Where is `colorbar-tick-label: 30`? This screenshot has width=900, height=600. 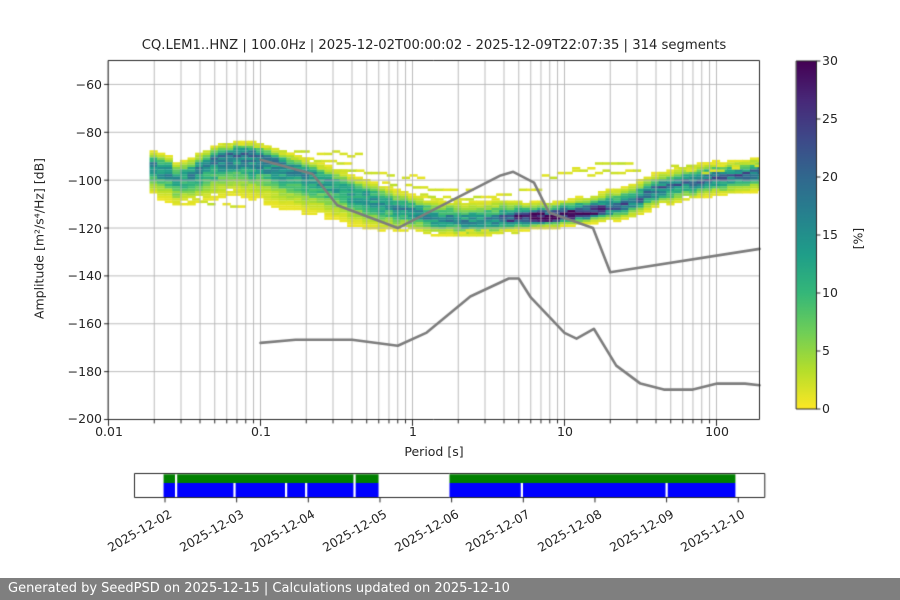 colorbar-tick-label: 30 is located at coordinates (830, 60).